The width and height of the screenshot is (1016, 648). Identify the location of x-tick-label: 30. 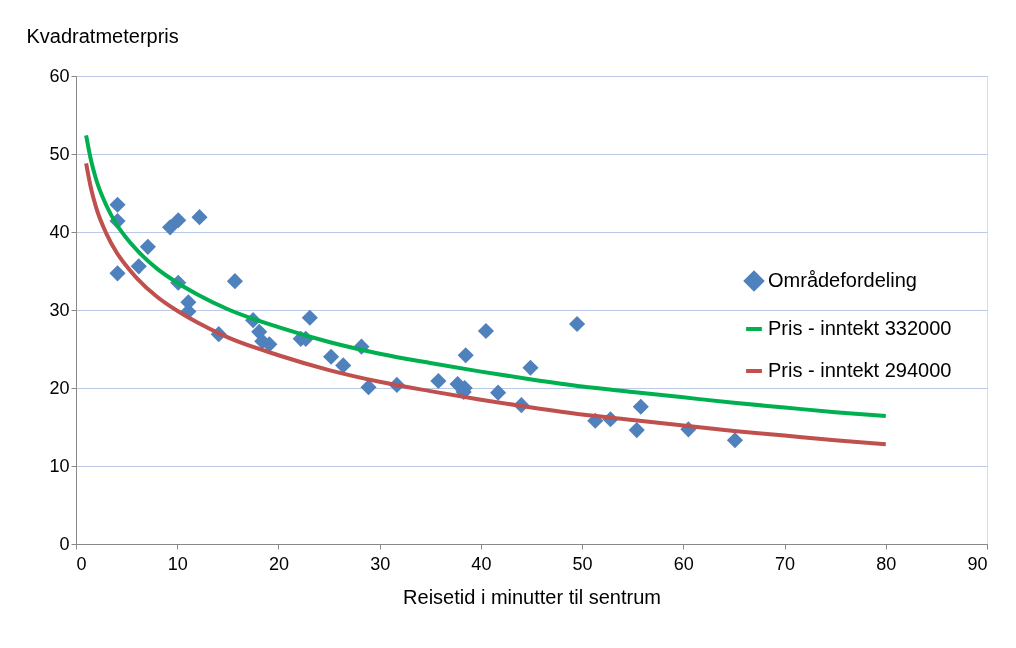
(380, 563).